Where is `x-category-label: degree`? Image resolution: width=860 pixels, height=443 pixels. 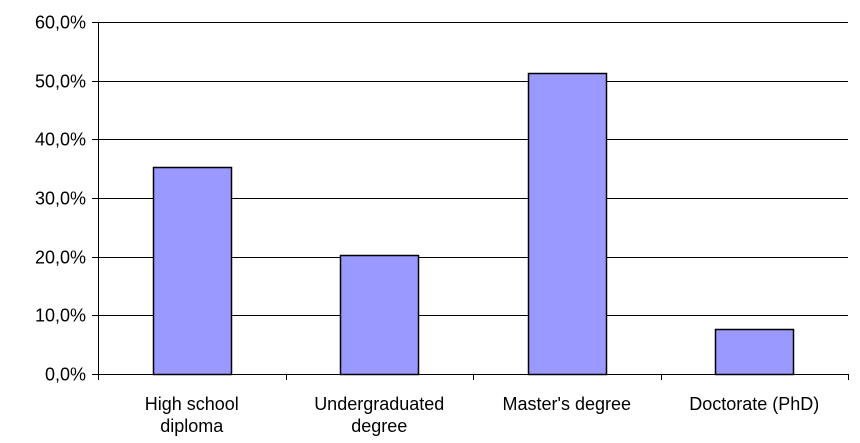 x-category-label: degree is located at coordinates (379, 426).